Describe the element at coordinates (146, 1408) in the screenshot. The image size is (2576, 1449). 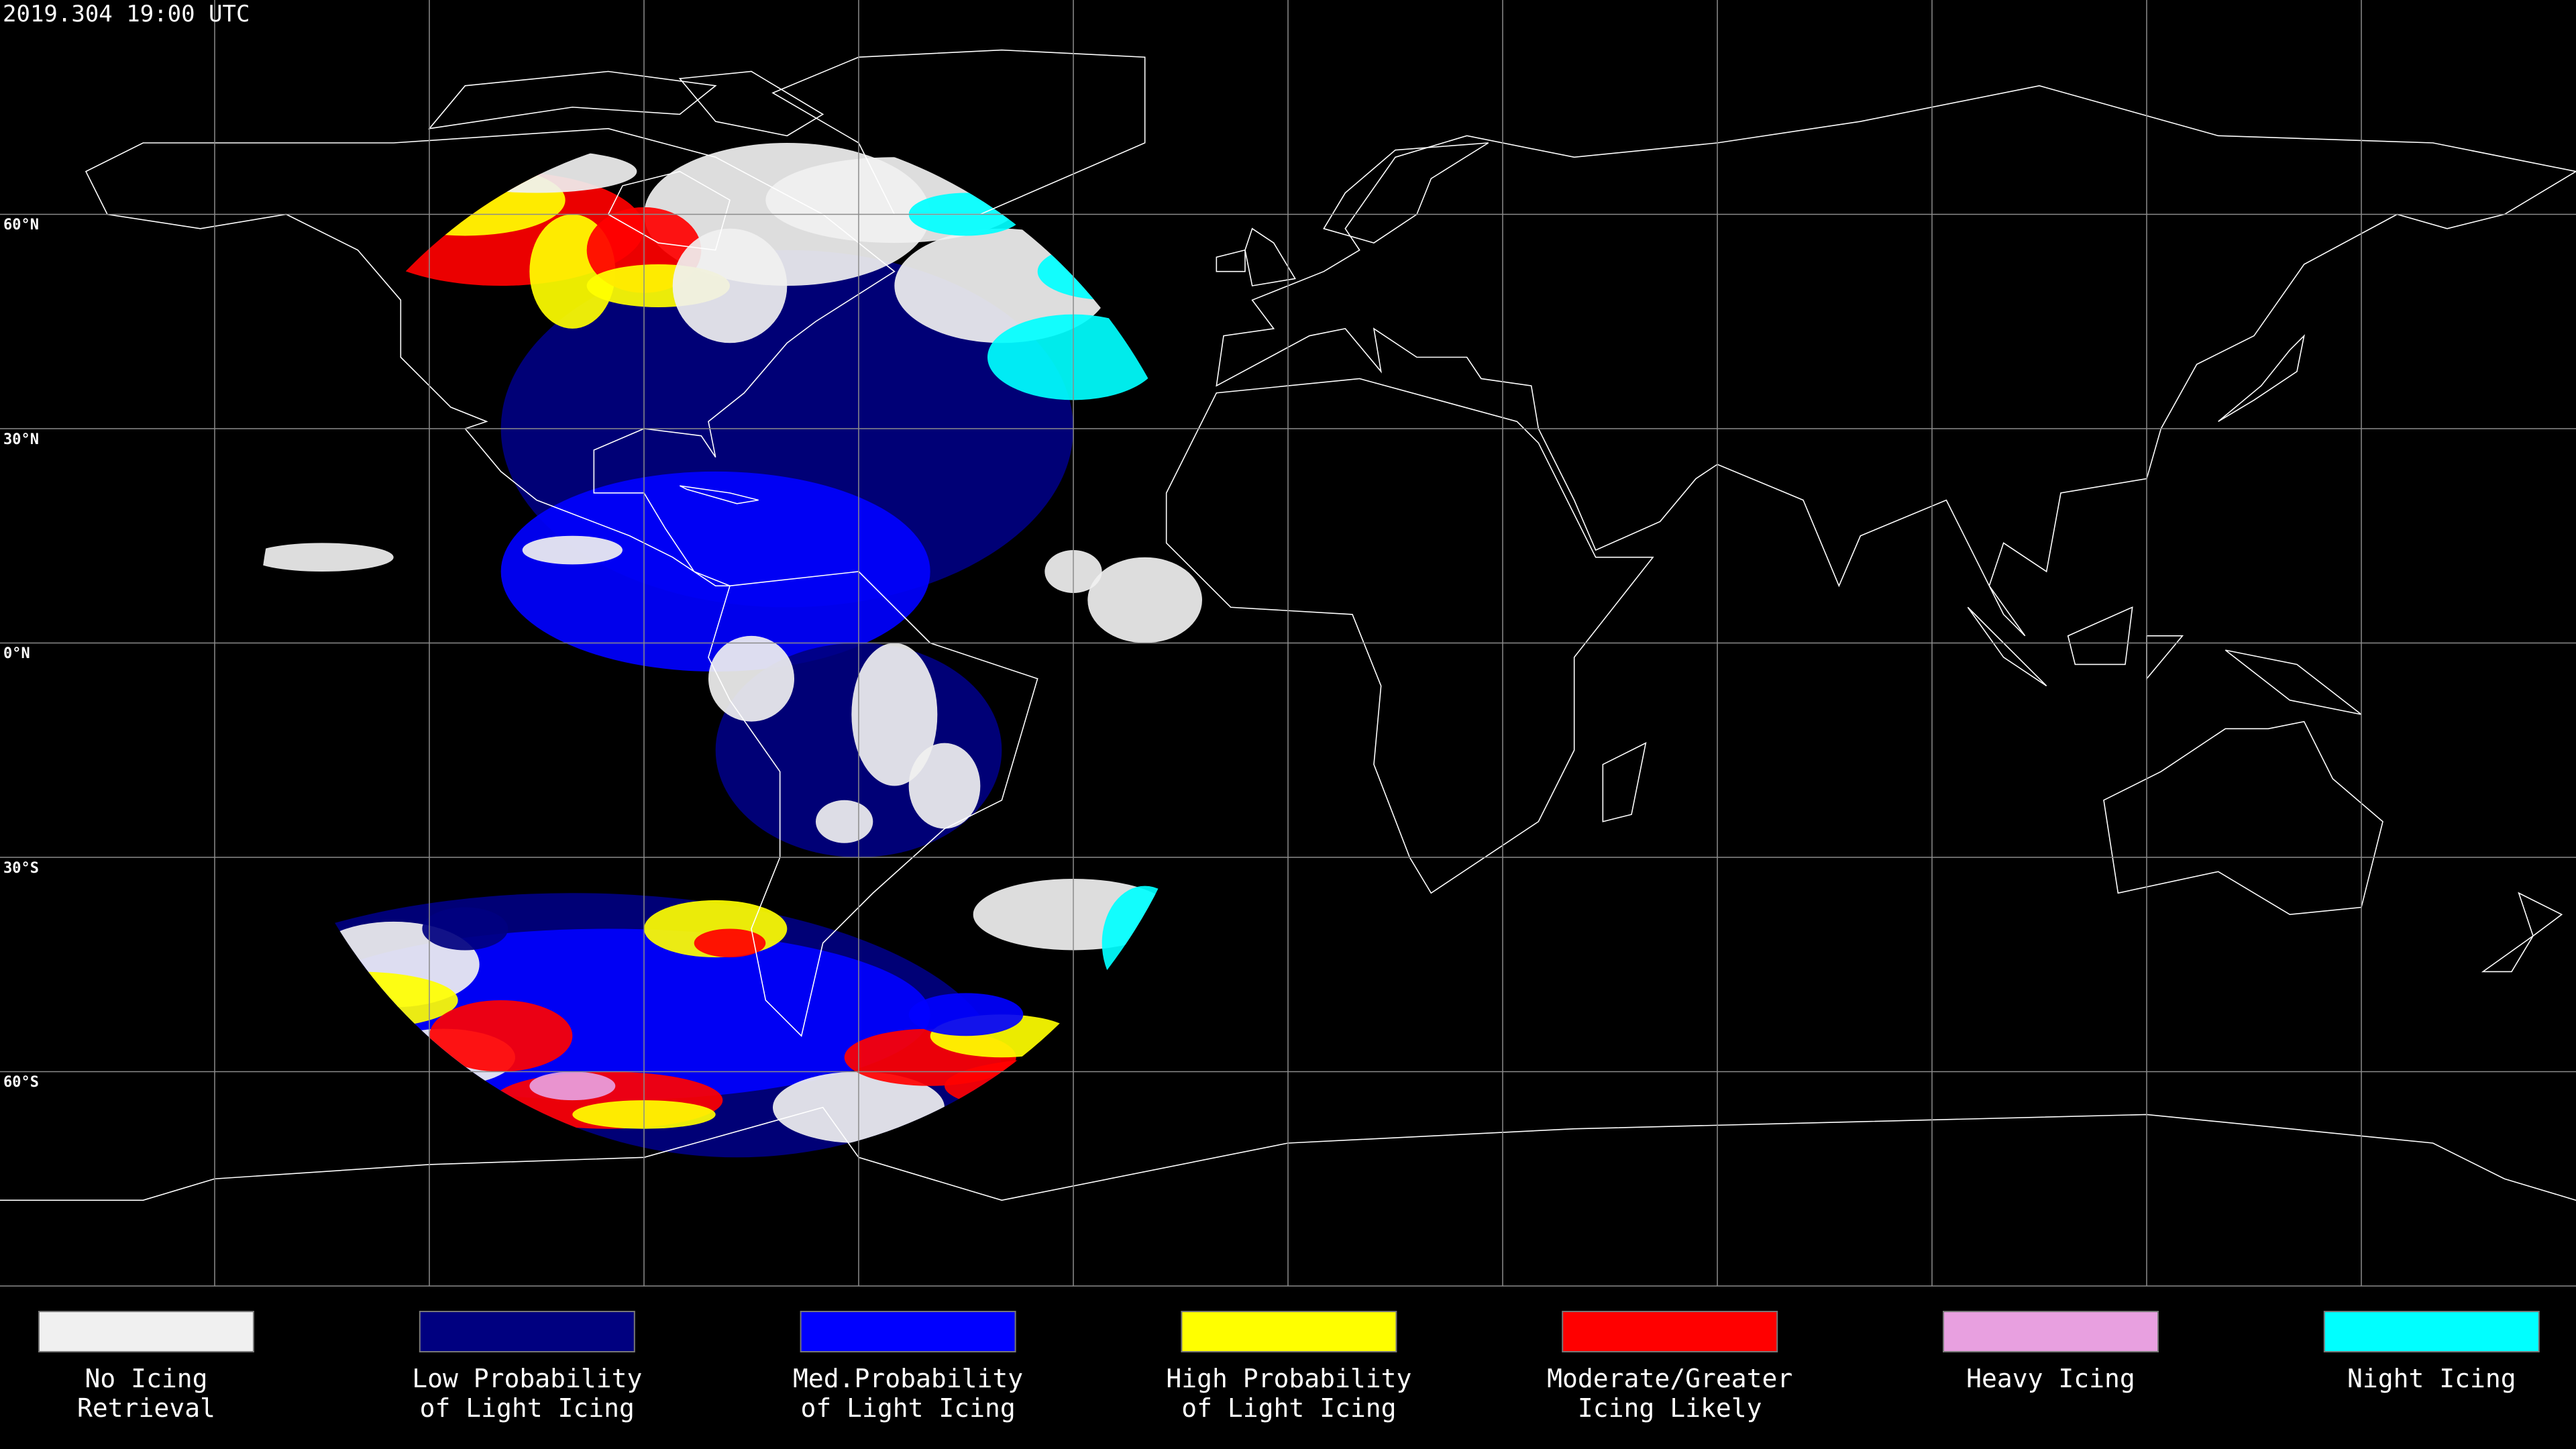
I see `legend-label: Retrieval` at that location.